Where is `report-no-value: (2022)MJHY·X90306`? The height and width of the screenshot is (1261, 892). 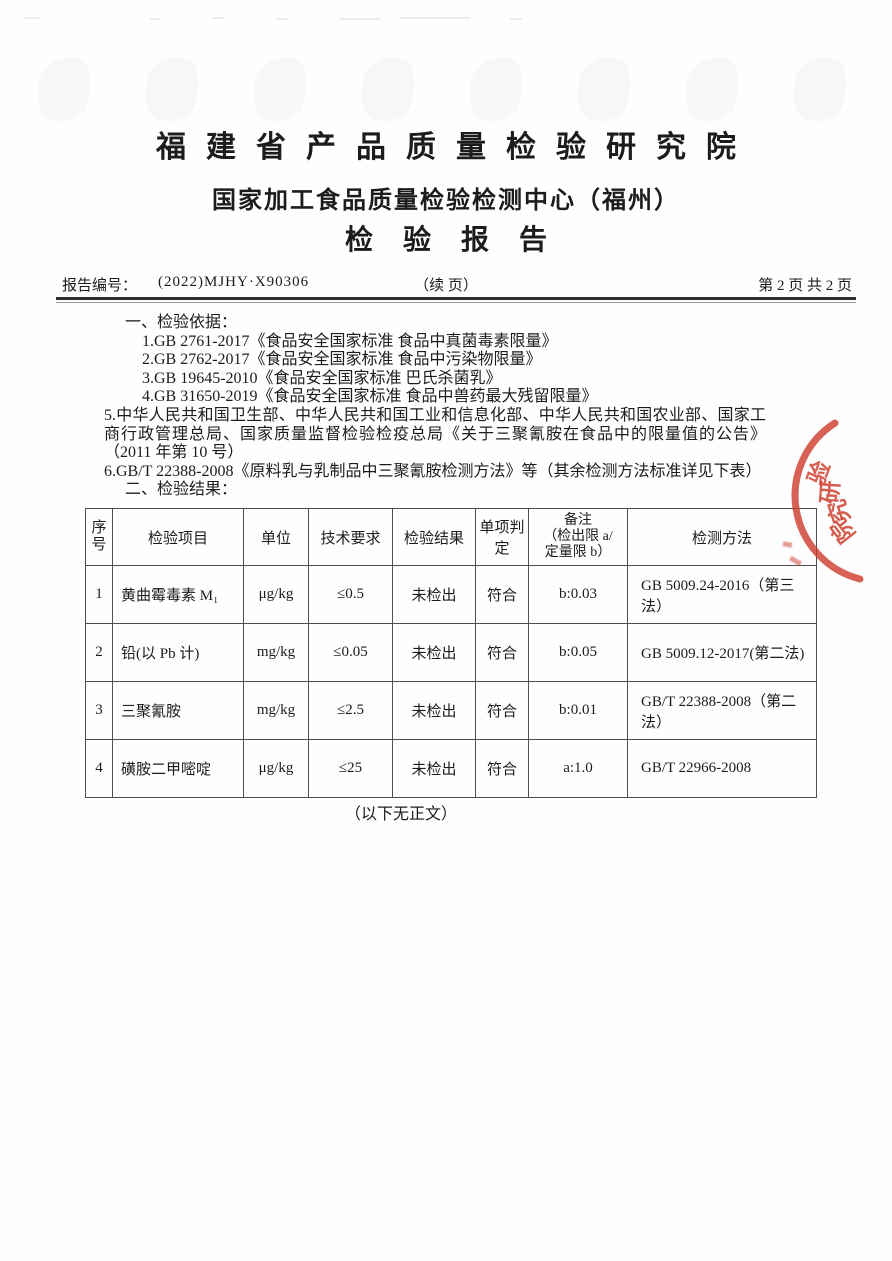 report-no-value: (2022)MJHY·X90306 is located at coordinates (234, 282).